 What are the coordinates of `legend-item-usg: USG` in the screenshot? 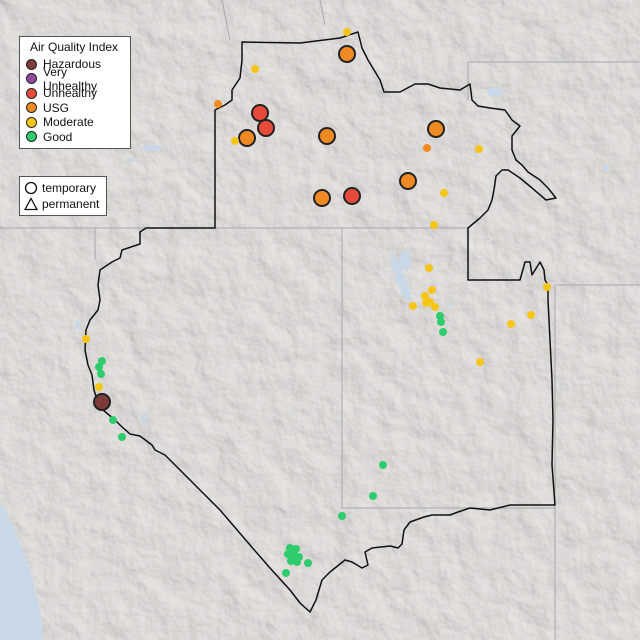 It's located at (75, 108).